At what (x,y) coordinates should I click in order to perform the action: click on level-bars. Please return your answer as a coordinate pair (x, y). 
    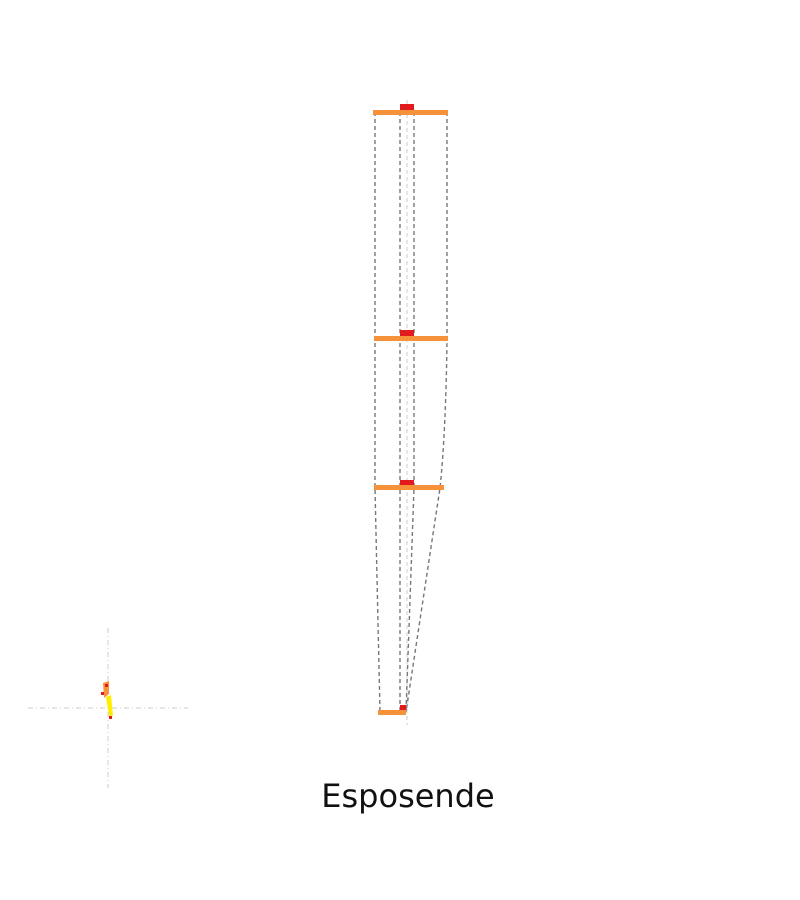
    Looking at the image, I should click on (410, 412).